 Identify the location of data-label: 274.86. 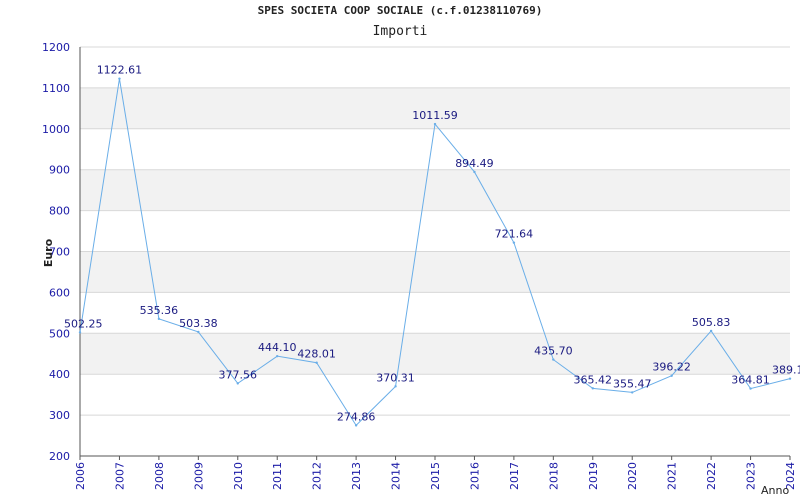
(356, 416).